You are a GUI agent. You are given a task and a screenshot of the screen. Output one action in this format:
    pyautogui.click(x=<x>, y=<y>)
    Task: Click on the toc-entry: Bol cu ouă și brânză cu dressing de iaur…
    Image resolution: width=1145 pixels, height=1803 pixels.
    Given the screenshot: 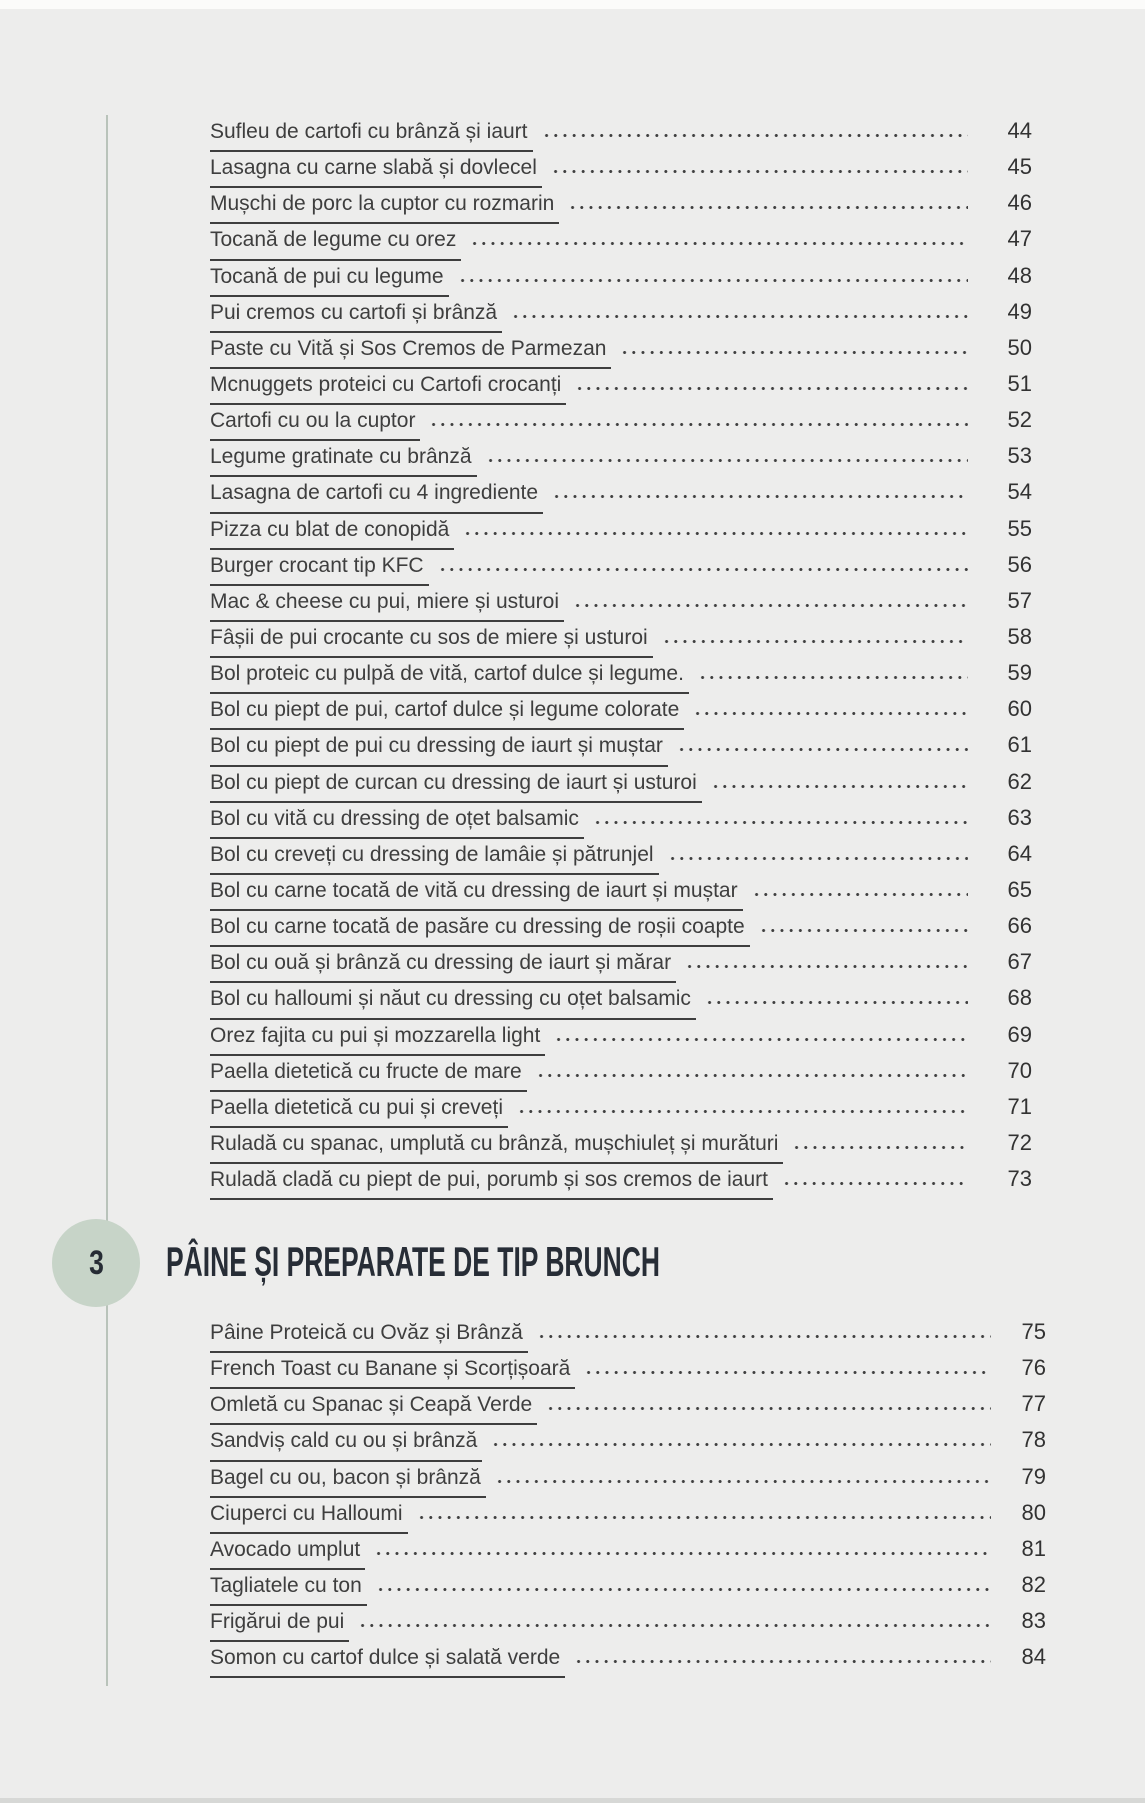 What is the action you would take?
    pyautogui.click(x=621, y=964)
    